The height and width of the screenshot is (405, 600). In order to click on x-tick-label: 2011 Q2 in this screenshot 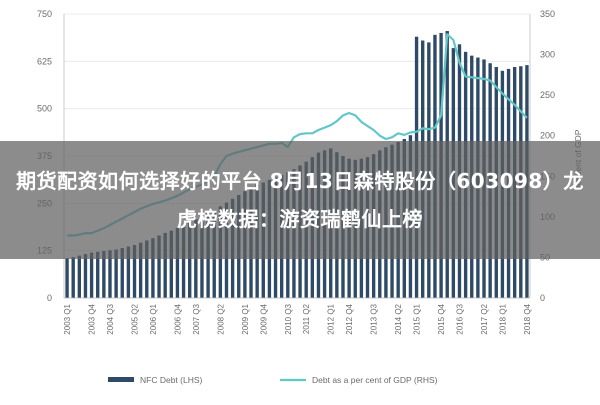, I will do `click(306, 318)`.